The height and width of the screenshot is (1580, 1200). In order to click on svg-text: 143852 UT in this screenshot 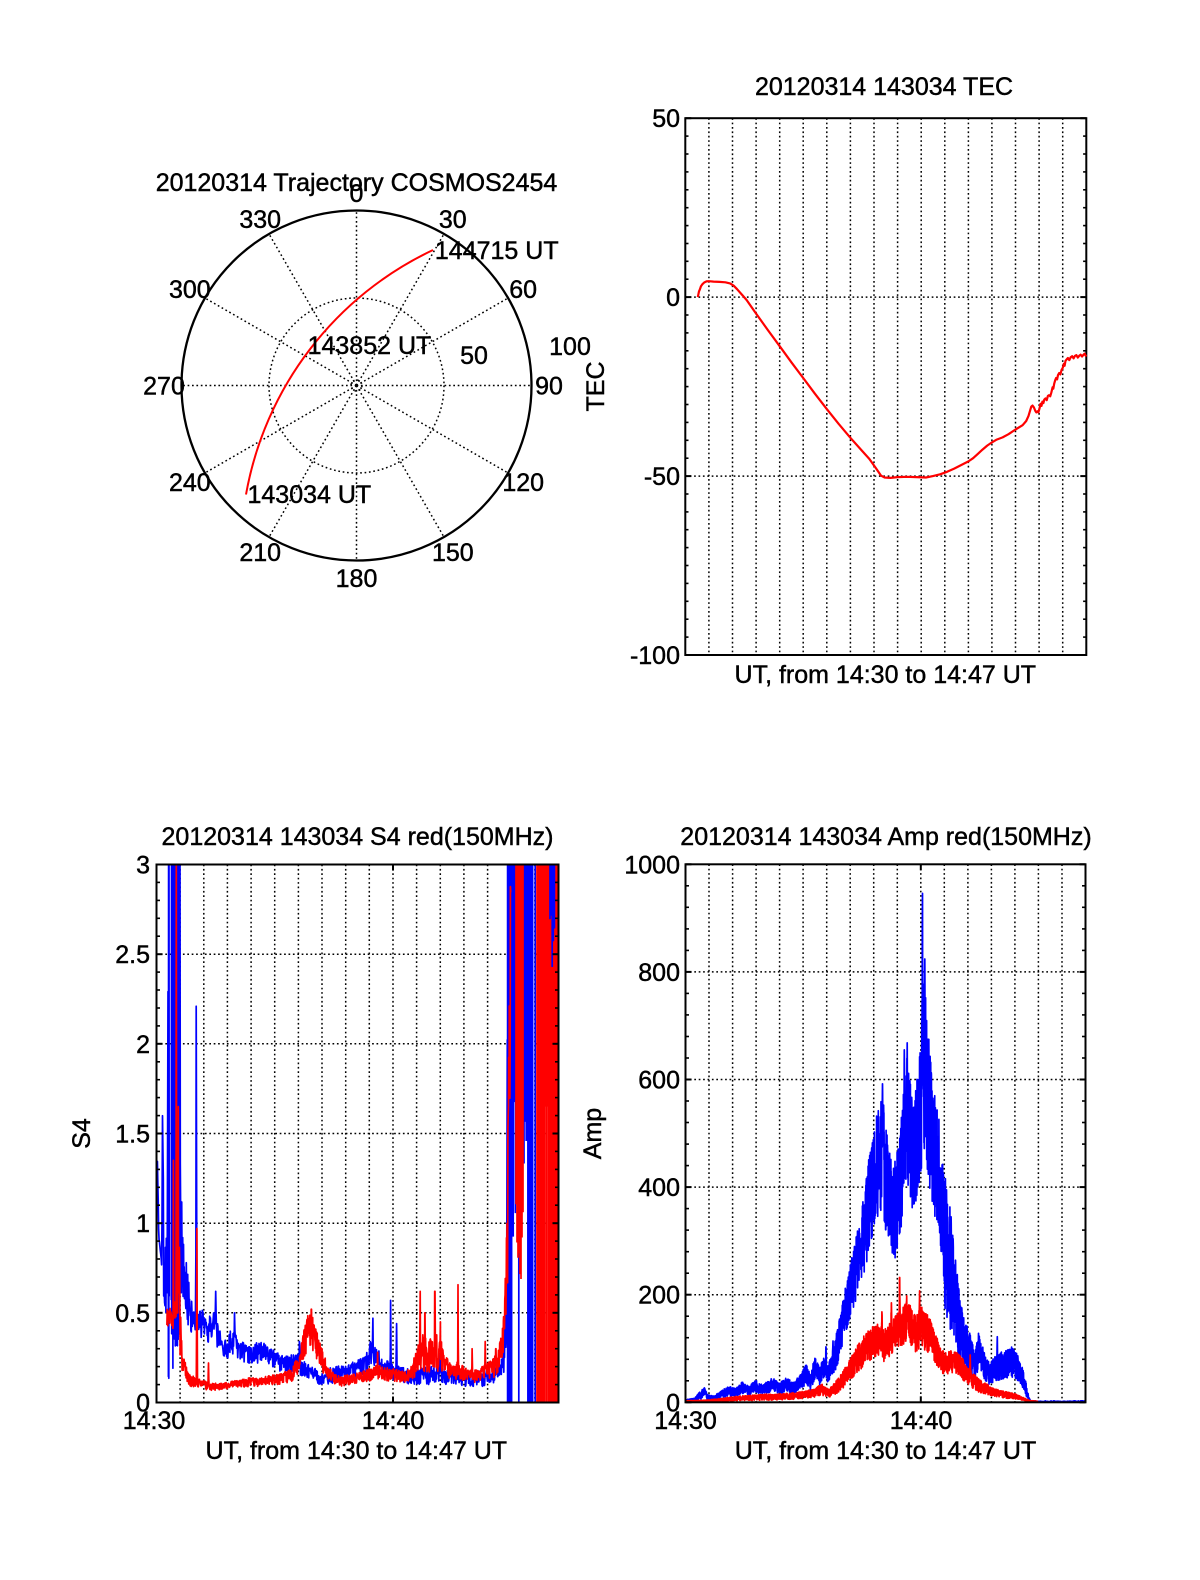, I will do `click(370, 346)`.